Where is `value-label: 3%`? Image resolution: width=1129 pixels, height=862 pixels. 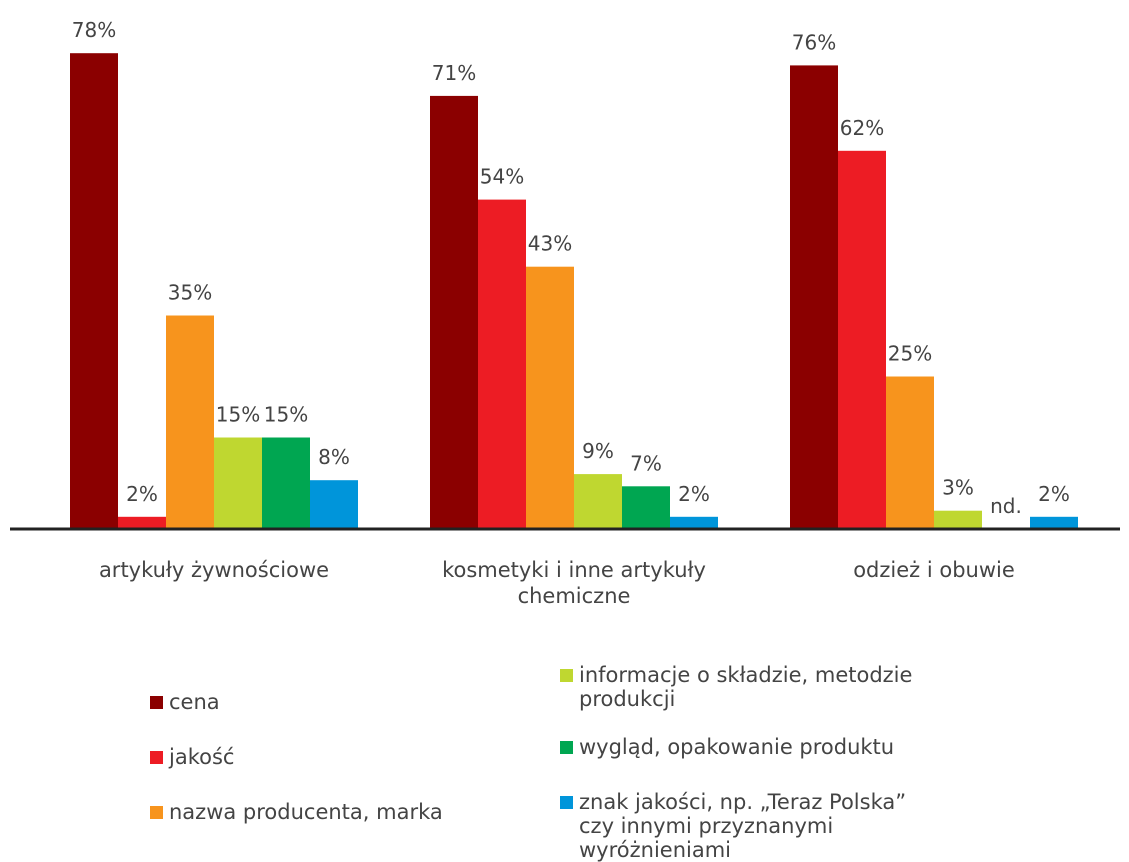 value-label: 3% is located at coordinates (958, 488).